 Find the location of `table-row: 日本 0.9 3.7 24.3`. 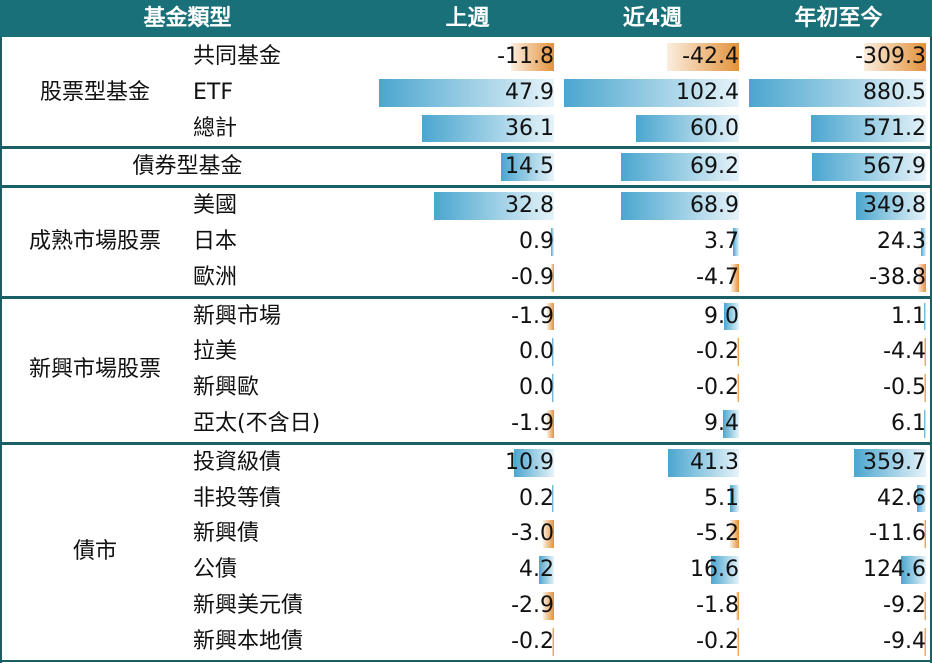

table-row: 日本 0.9 3.7 24.3 is located at coordinates (466, 242).